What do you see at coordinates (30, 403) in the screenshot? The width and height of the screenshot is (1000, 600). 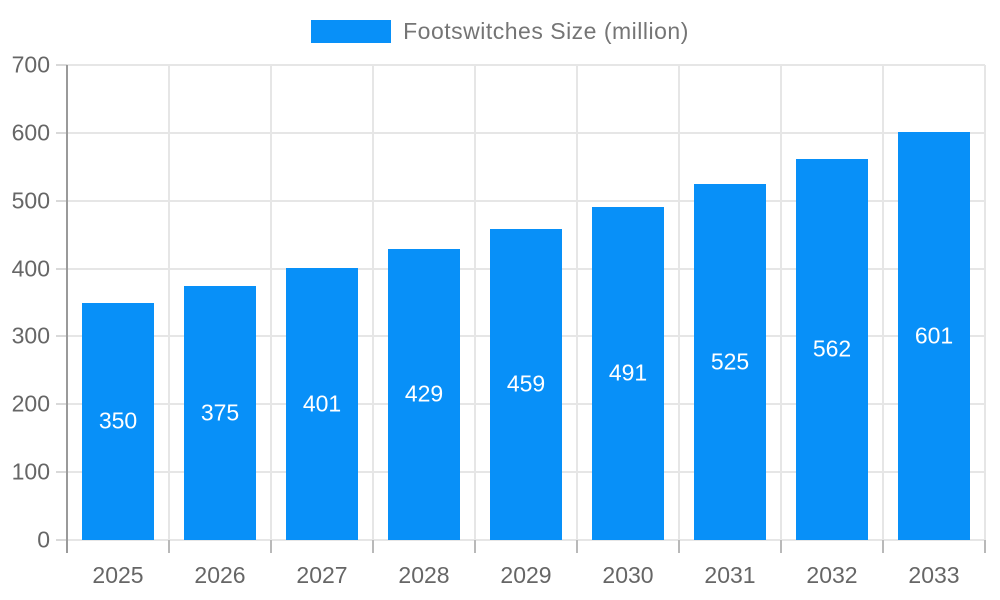 I see `y-axis-label: 200` at bounding box center [30, 403].